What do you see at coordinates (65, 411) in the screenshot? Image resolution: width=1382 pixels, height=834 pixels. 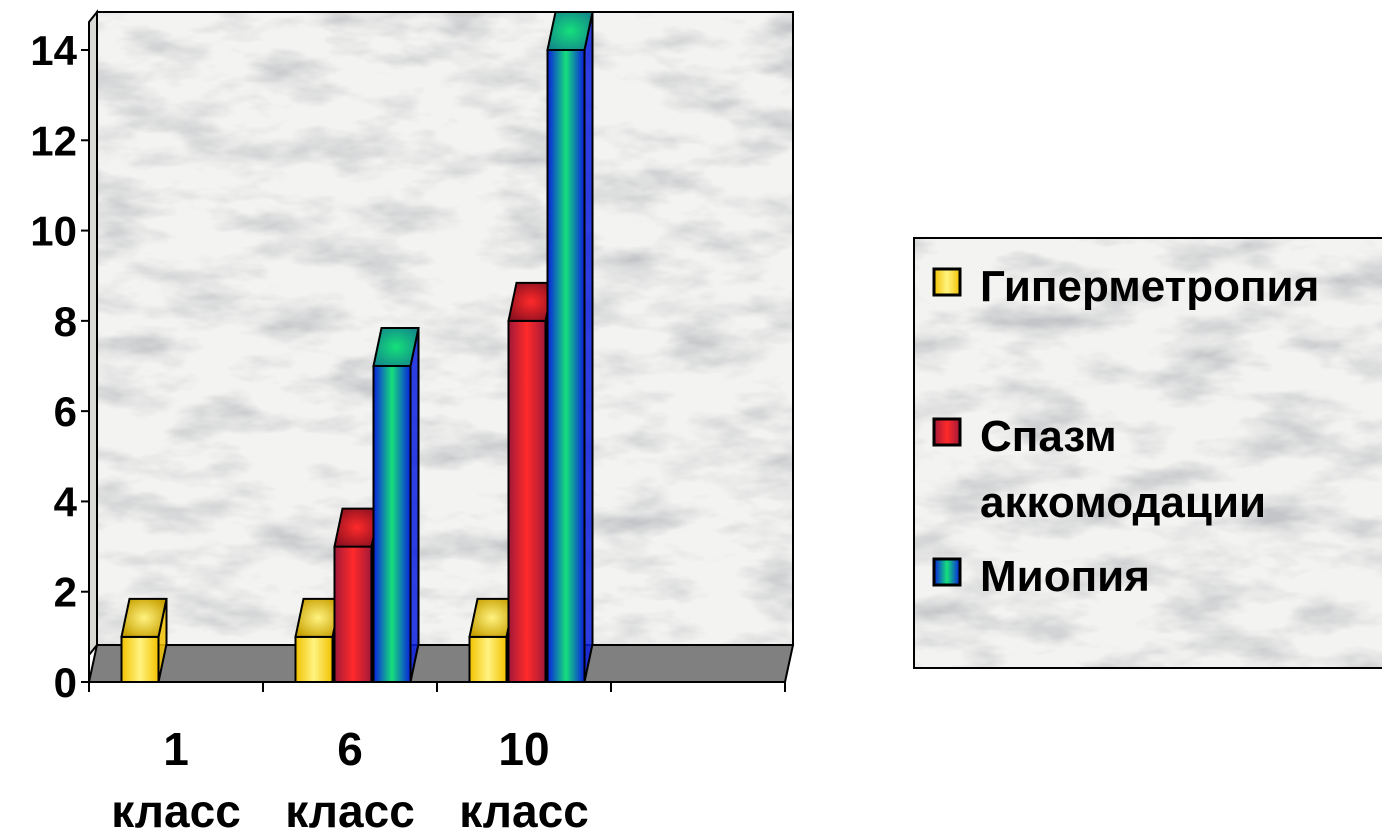 I see `y-tick-label: 6` at bounding box center [65, 411].